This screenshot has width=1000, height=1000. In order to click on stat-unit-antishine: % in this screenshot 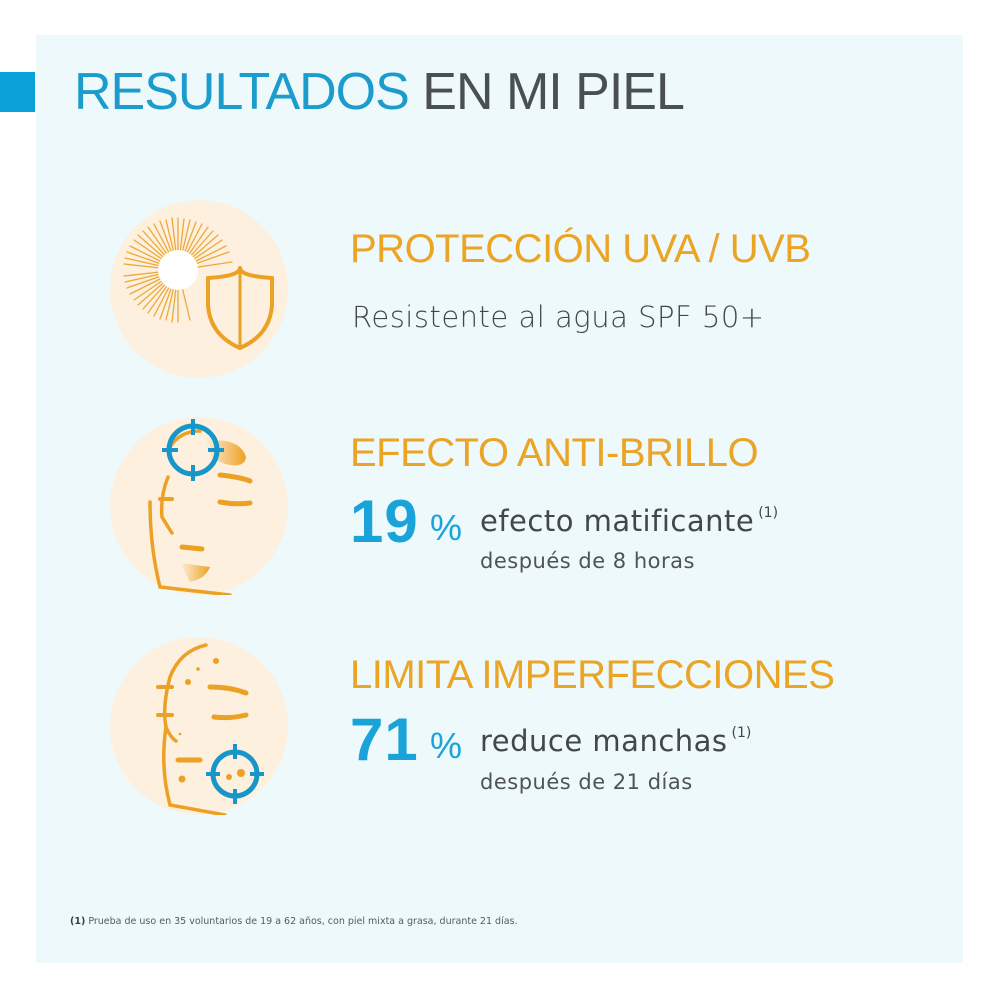, I will do `click(446, 527)`.